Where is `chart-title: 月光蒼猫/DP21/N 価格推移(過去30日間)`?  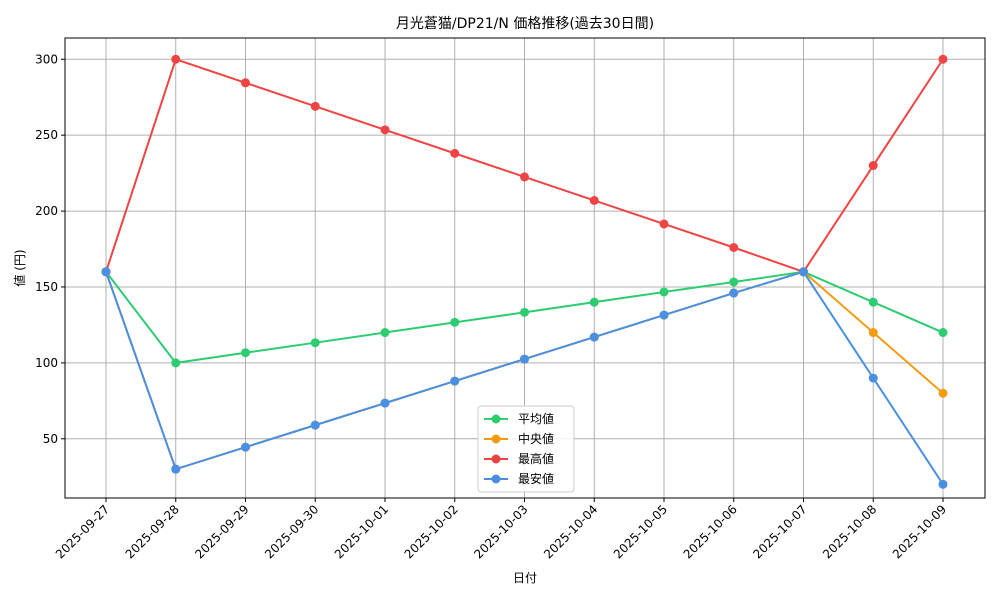
chart-title: 月光蒼猫/DP21/N 価格推移(過去30日間) is located at coordinates (525, 24).